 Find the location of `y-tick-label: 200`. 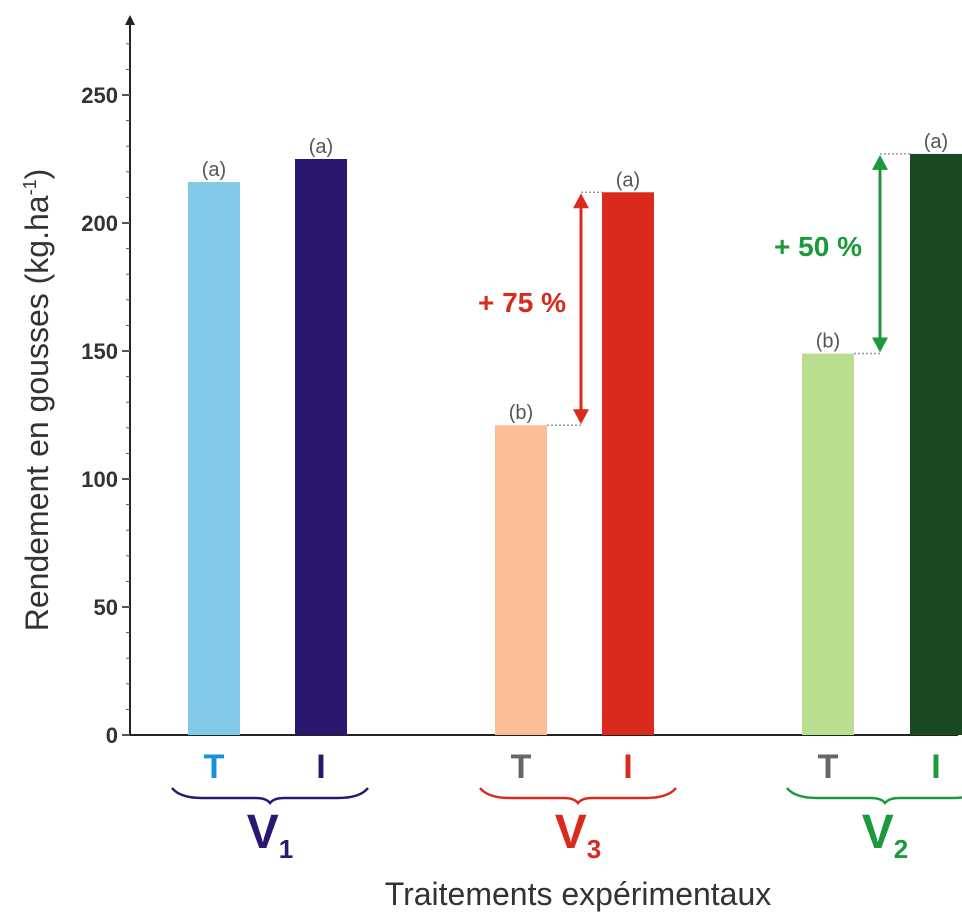

y-tick-label: 200 is located at coordinates (99, 223).